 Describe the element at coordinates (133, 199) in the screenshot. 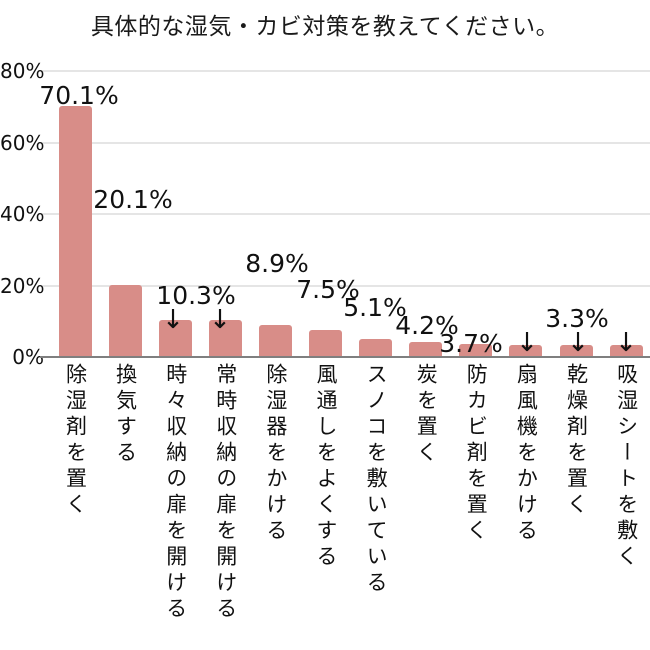

I see `value-label: 20.1%` at that location.